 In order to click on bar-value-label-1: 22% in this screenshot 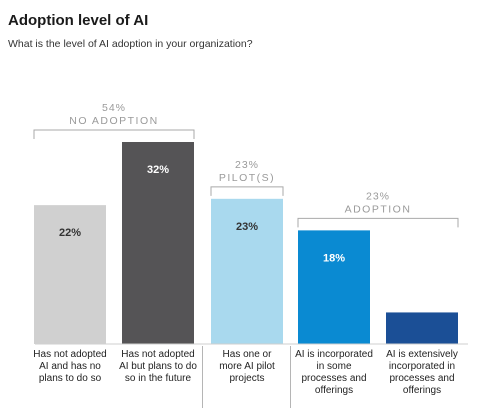, I will do `click(70, 233)`.